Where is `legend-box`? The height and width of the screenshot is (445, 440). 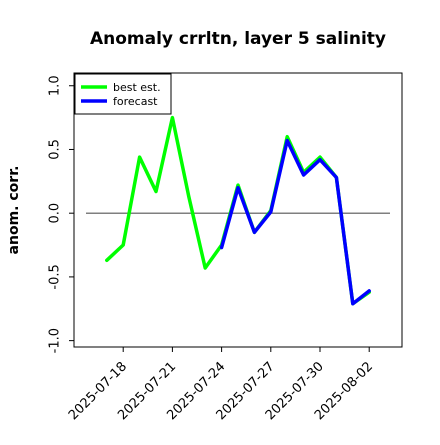
legend-box is located at coordinates (123, 94).